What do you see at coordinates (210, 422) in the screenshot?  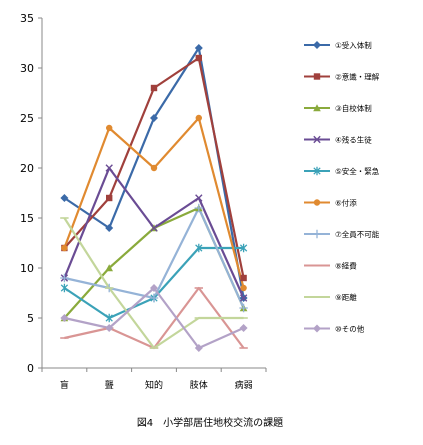 I see `chart-caption: 図4 小学部居住地校交流の課題` at bounding box center [210, 422].